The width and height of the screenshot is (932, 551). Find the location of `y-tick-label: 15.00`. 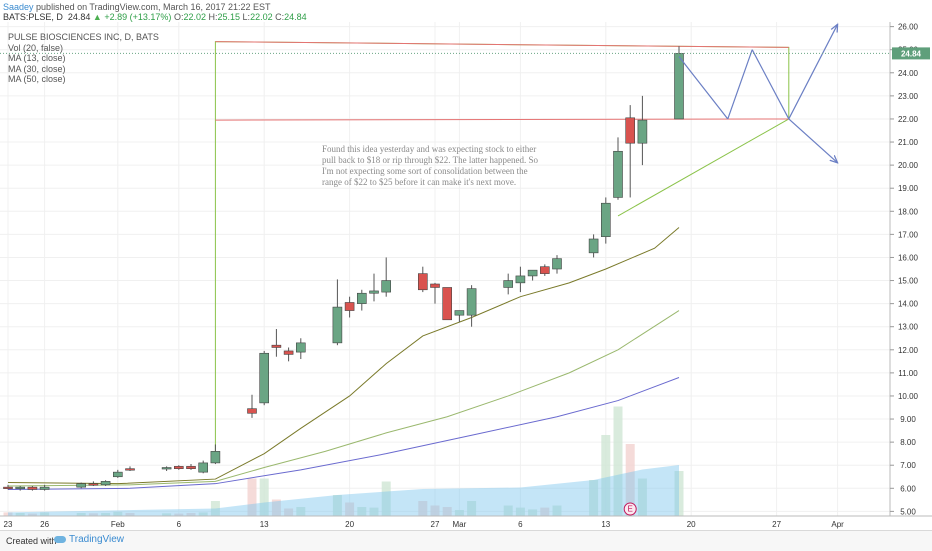

y-tick-label: 15.00 is located at coordinates (908, 281).